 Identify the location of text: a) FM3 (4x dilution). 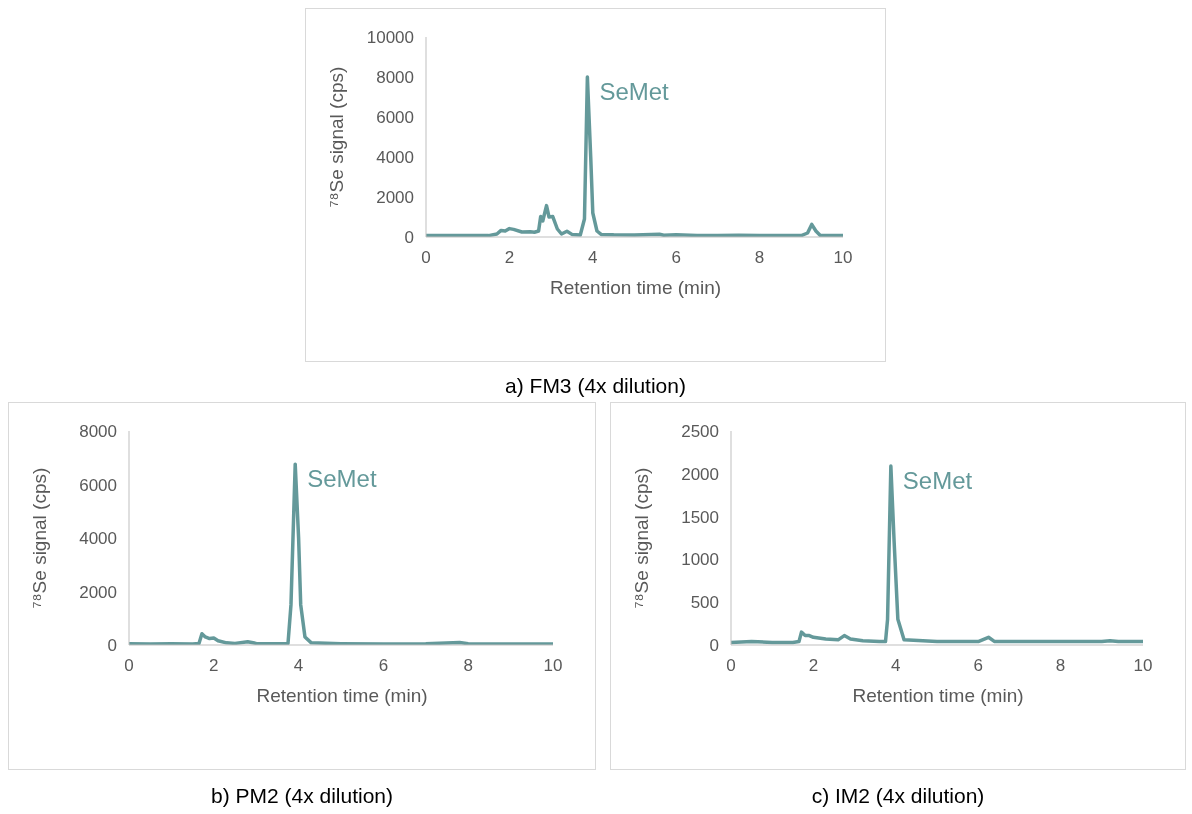
(595, 386).